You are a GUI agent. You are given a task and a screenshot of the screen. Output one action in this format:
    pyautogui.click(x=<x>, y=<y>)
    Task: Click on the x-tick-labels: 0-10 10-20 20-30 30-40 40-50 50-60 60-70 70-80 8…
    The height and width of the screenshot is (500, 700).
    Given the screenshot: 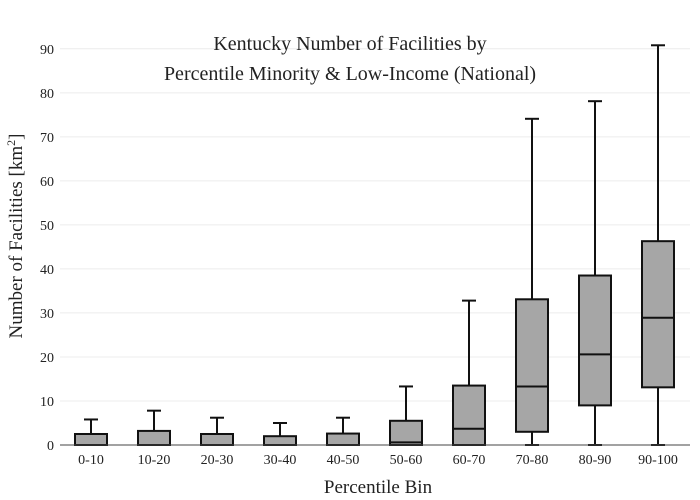 What is the action you would take?
    pyautogui.click(x=378, y=460)
    